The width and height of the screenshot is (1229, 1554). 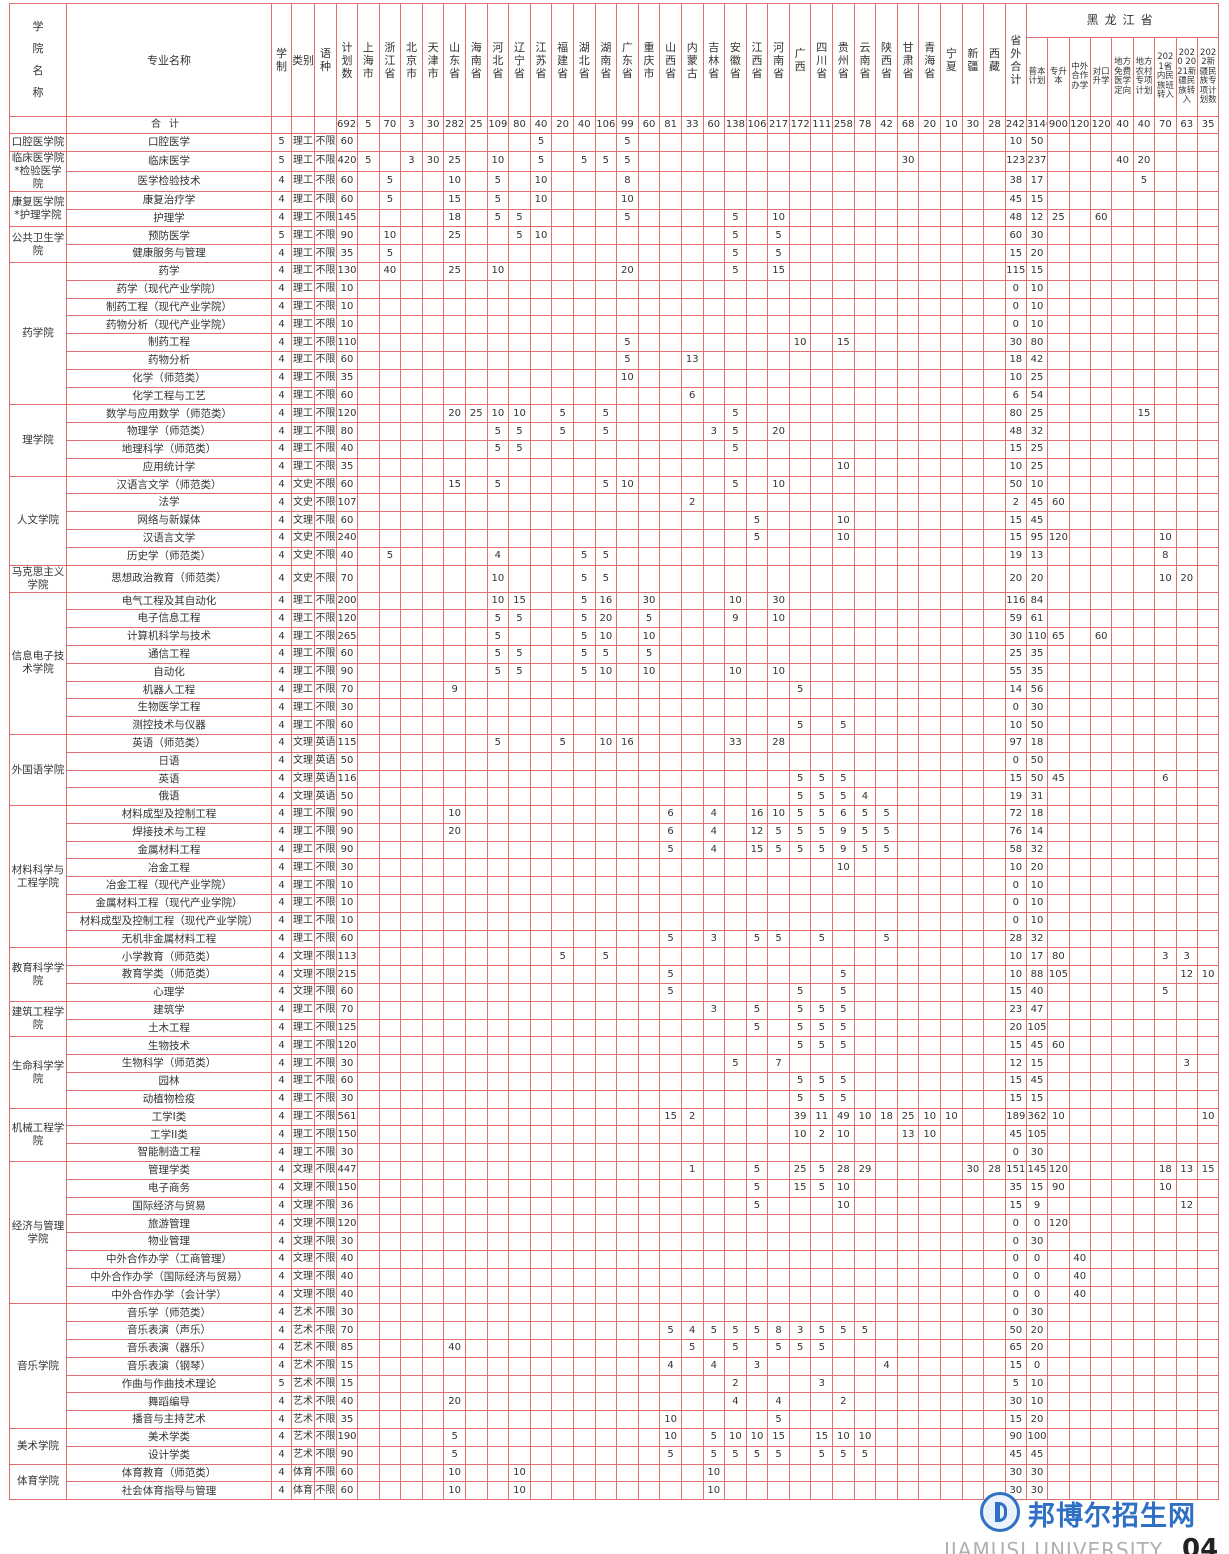 What do you see at coordinates (714, 125) in the screenshot?
I see `number-cell: 60` at bounding box center [714, 125].